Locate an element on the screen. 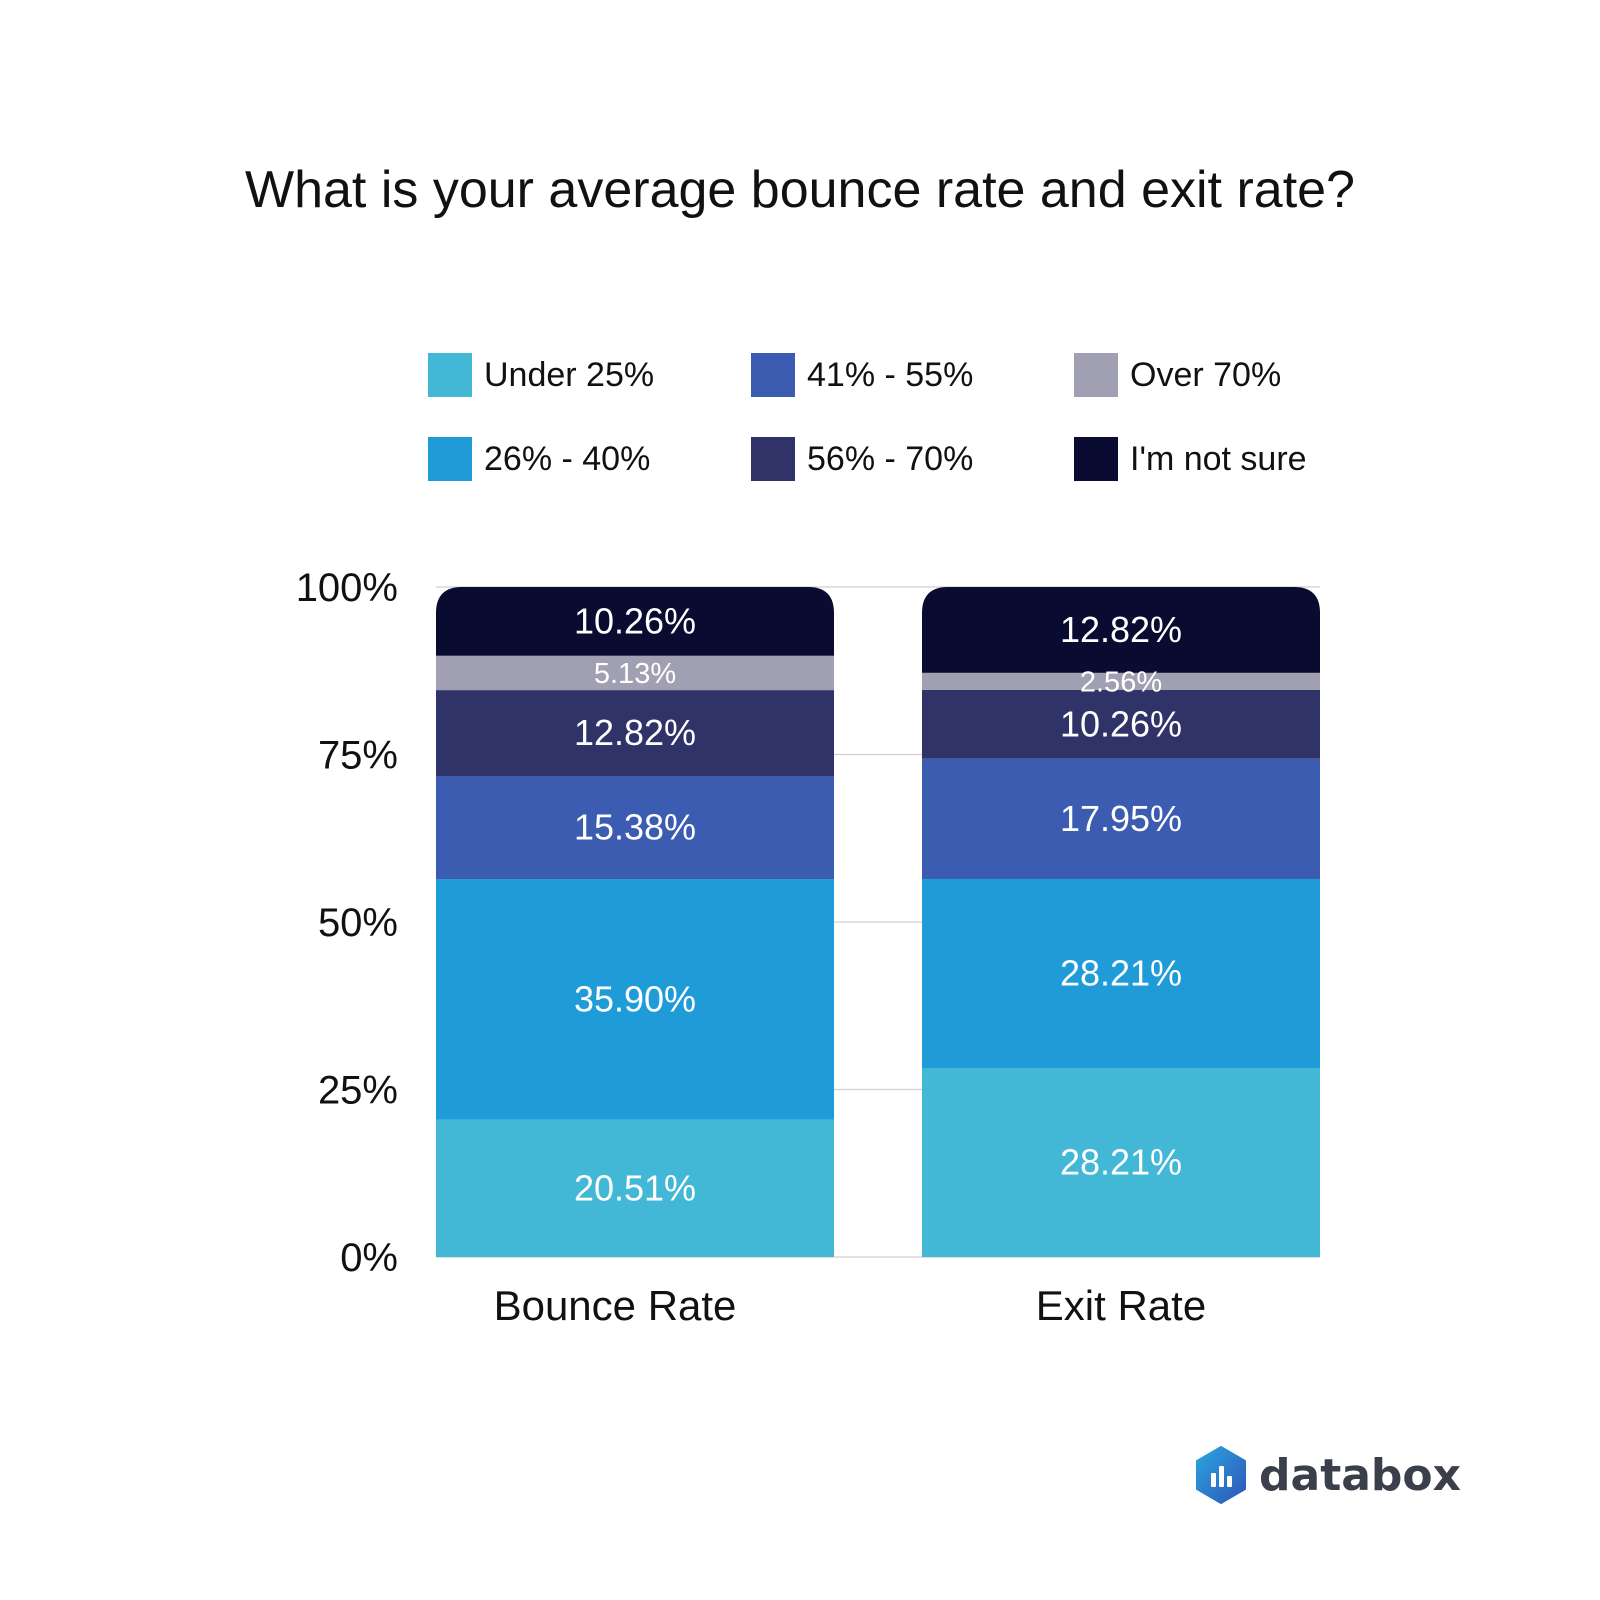 The height and width of the screenshot is (1600, 1600). legend-item: Under 25% is located at coordinates (541, 375).